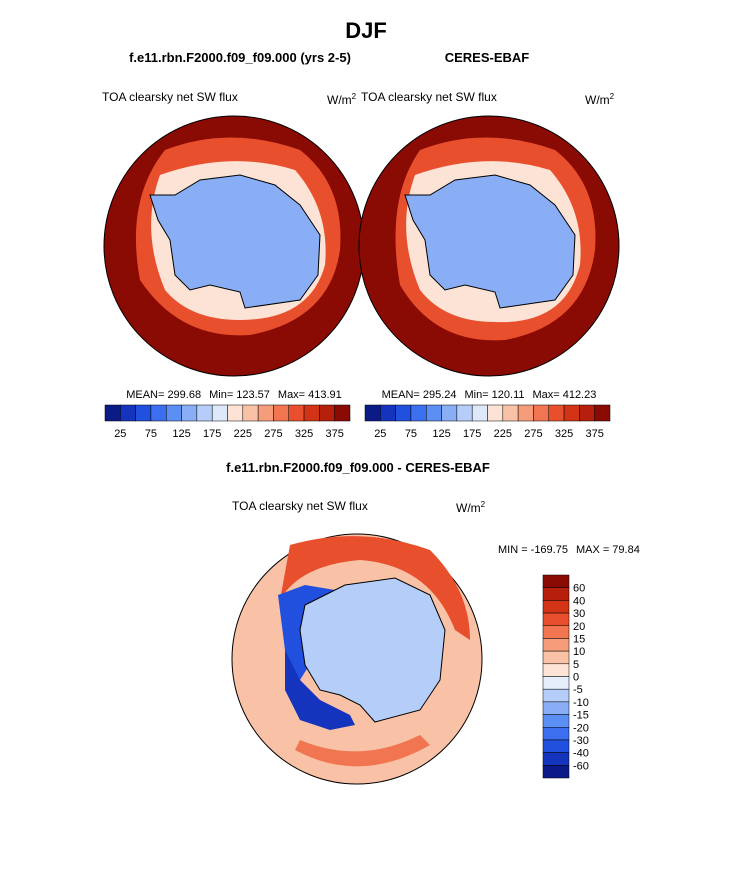 Image resolution: width=733 pixels, height=887 pixels. I want to click on stat-value: 120.11, so click(508, 395).